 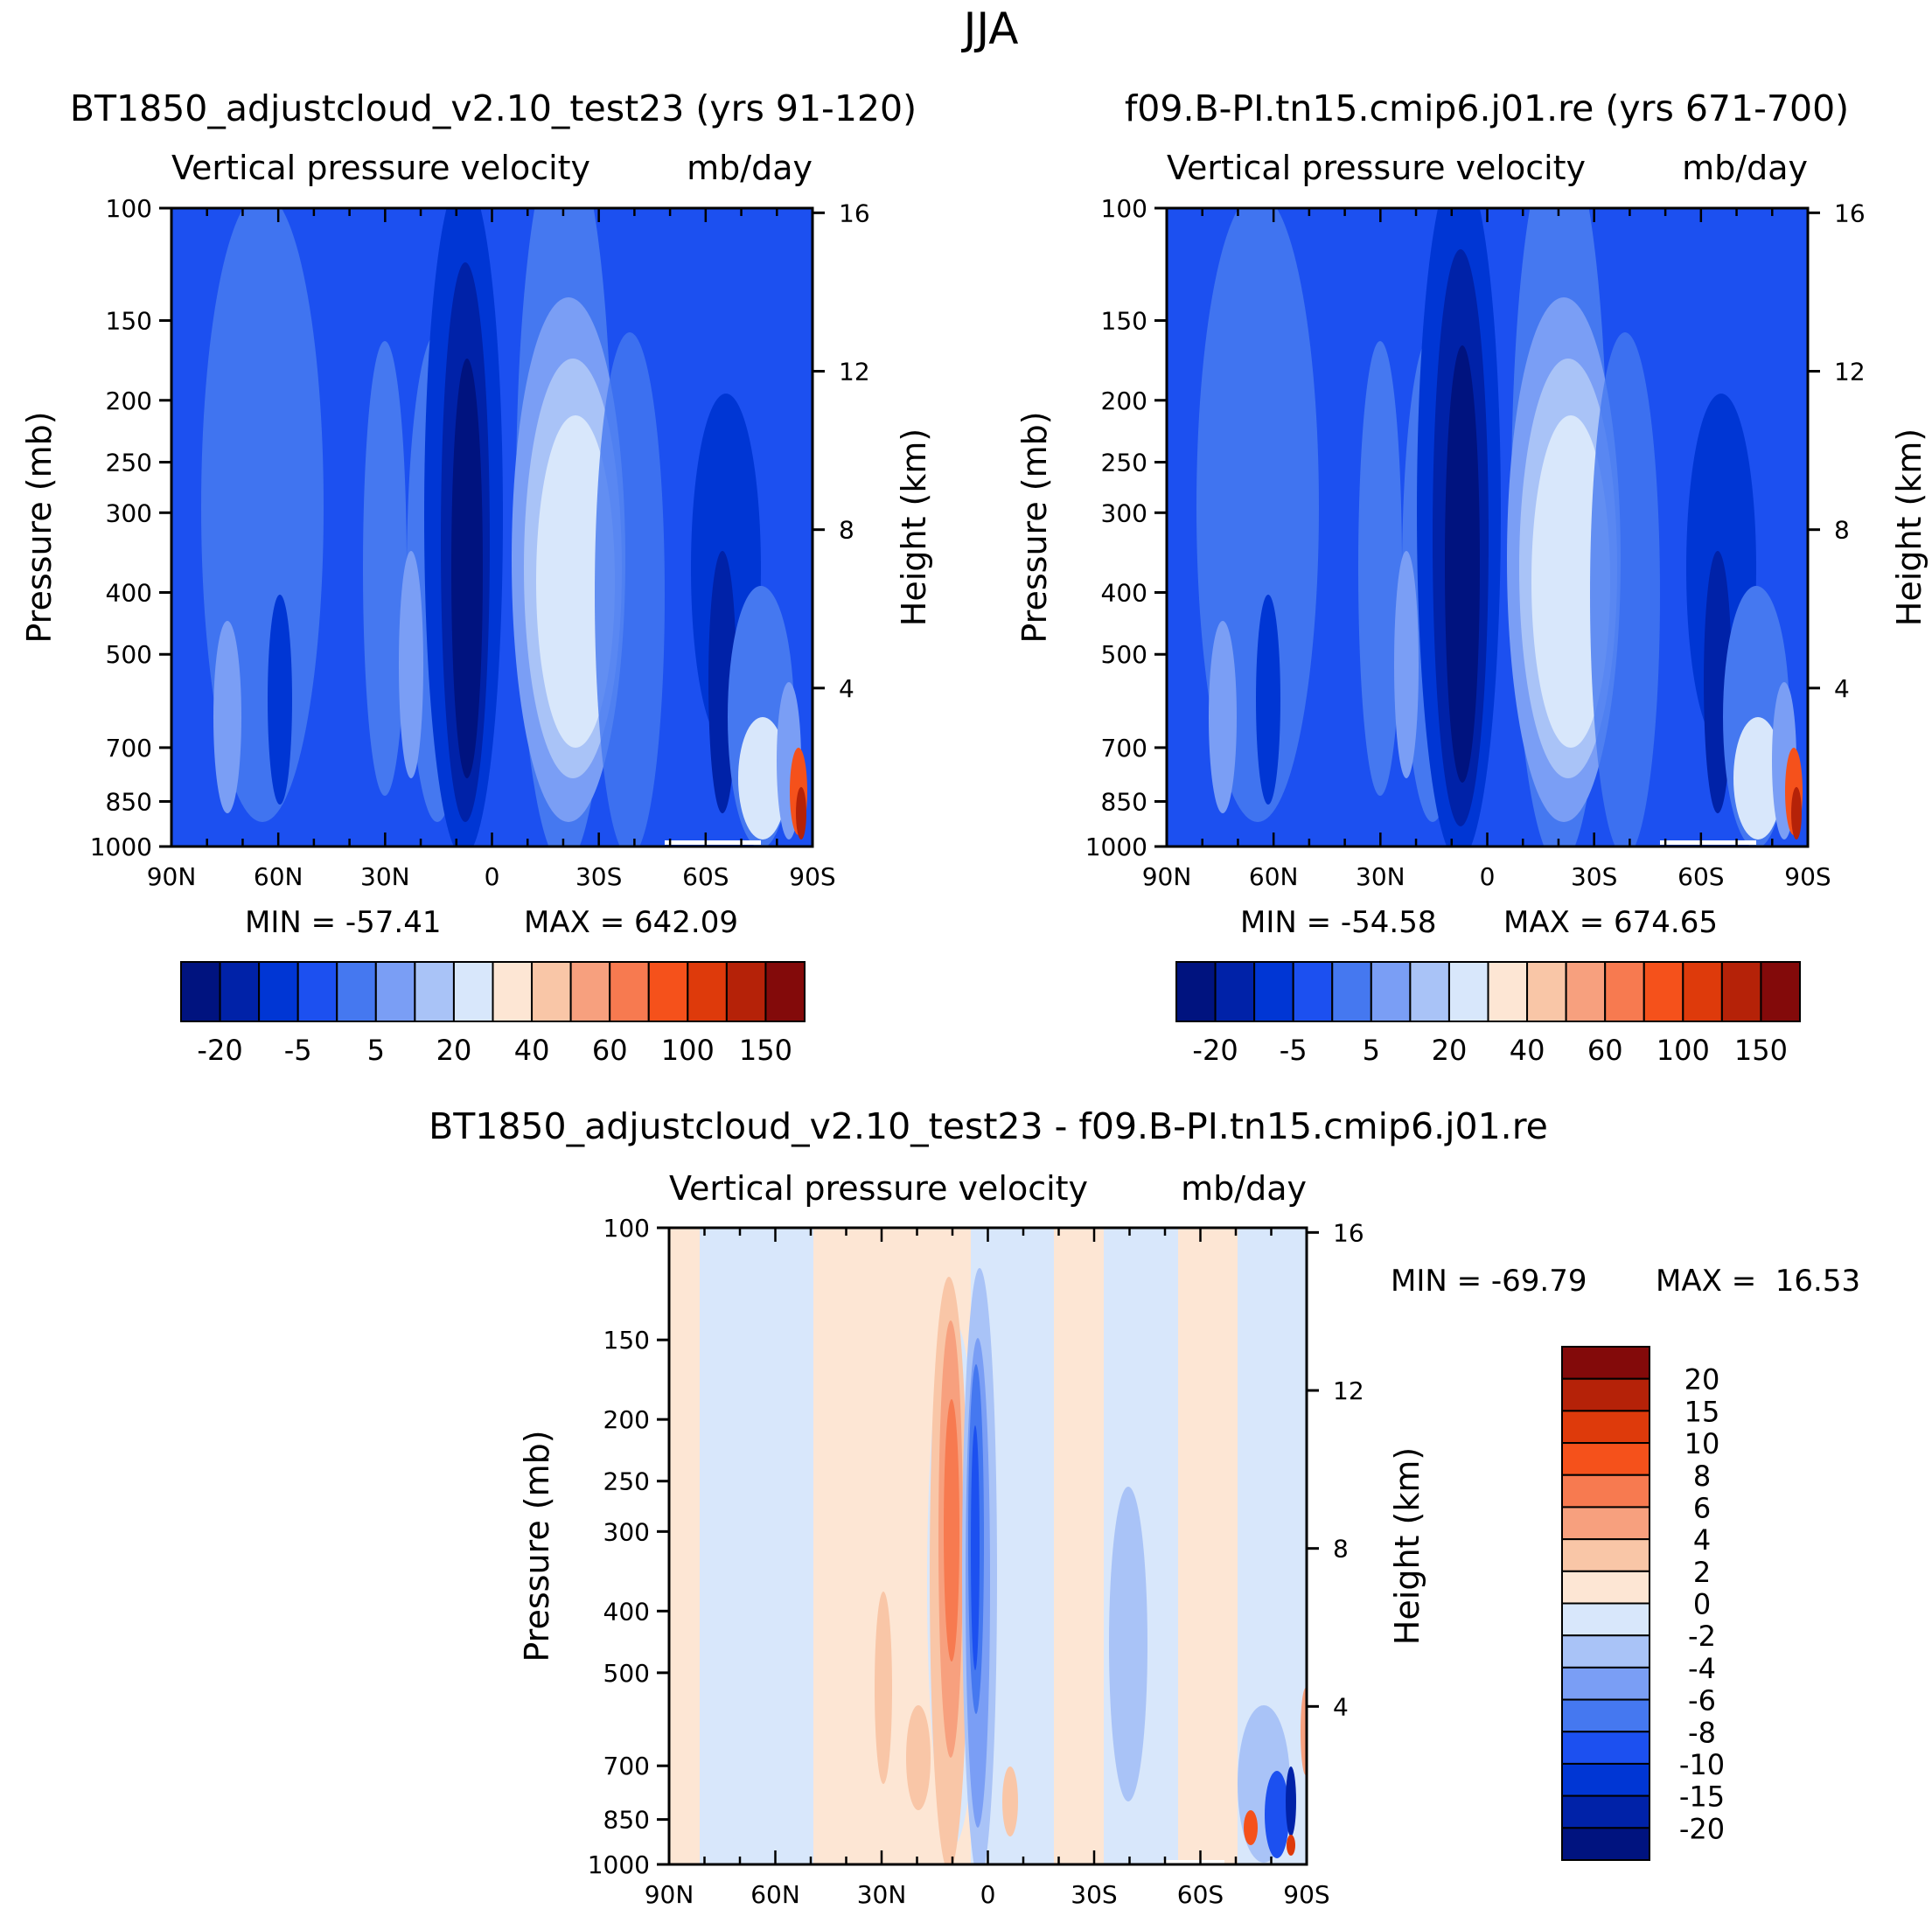 What do you see at coordinates (598, 876) in the screenshot?
I see `x-tick-label: 30S` at bounding box center [598, 876].